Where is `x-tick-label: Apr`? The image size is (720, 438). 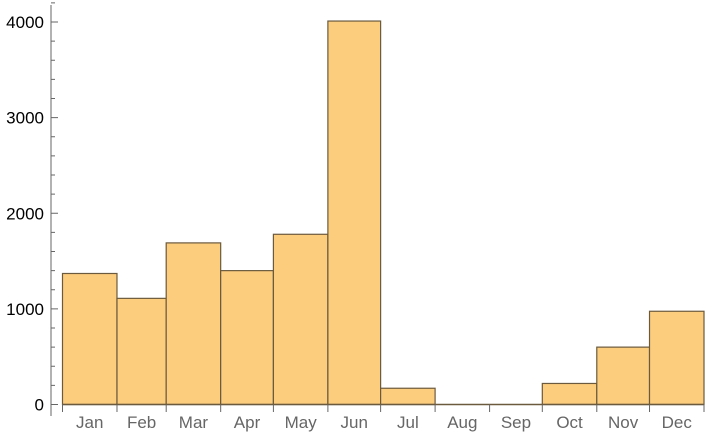 x-tick-label: Apr is located at coordinates (247, 422).